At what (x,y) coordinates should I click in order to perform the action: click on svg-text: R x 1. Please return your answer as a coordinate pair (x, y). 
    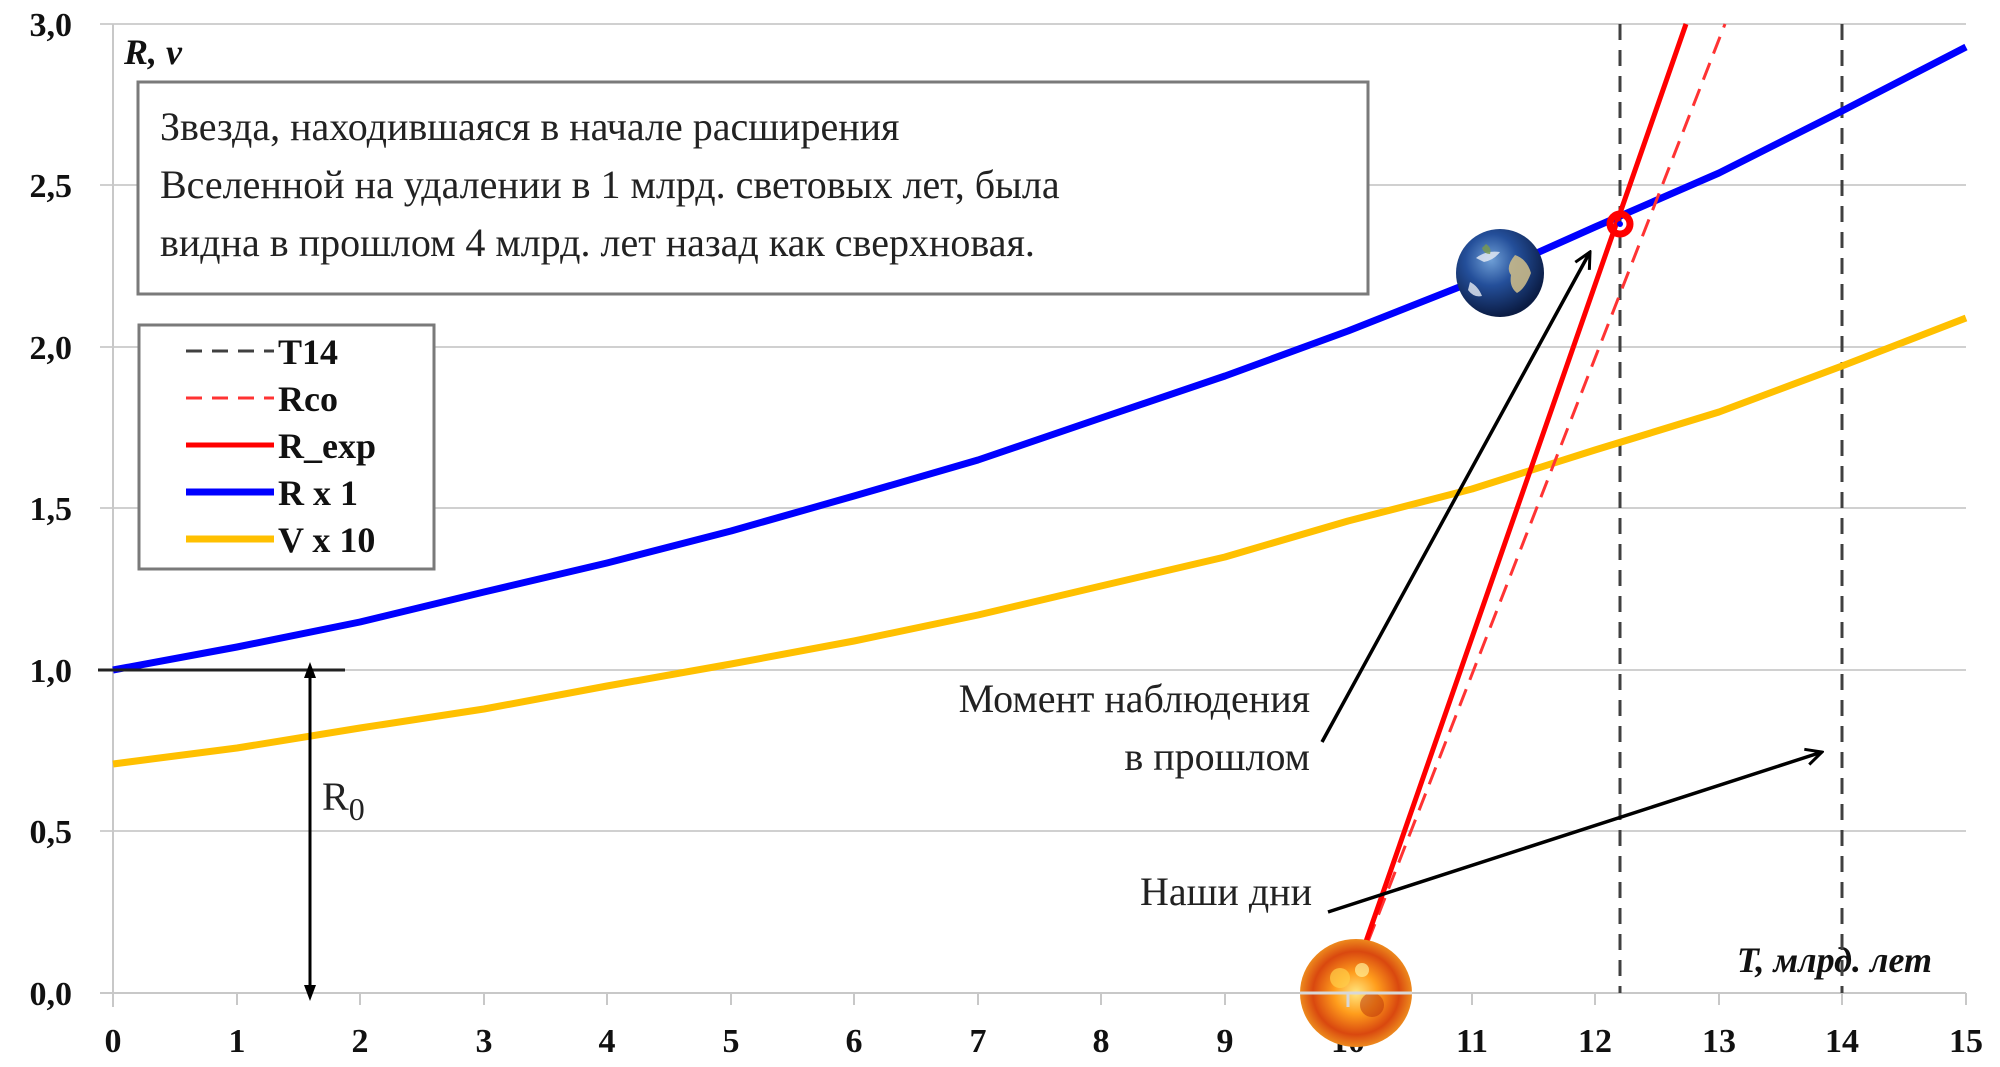
    Looking at the image, I should click on (318, 493).